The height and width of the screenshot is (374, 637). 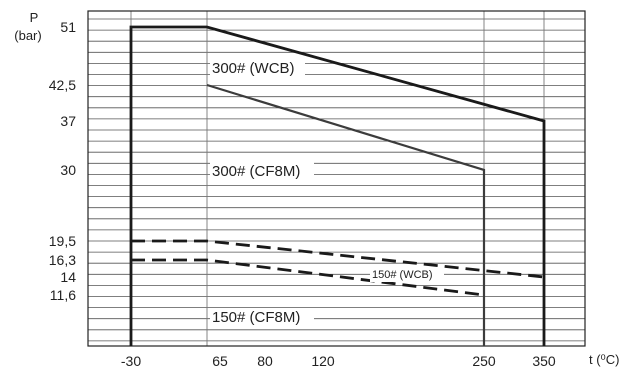 I want to click on series-annotation: 300# (CF8M), so click(x=256, y=171).